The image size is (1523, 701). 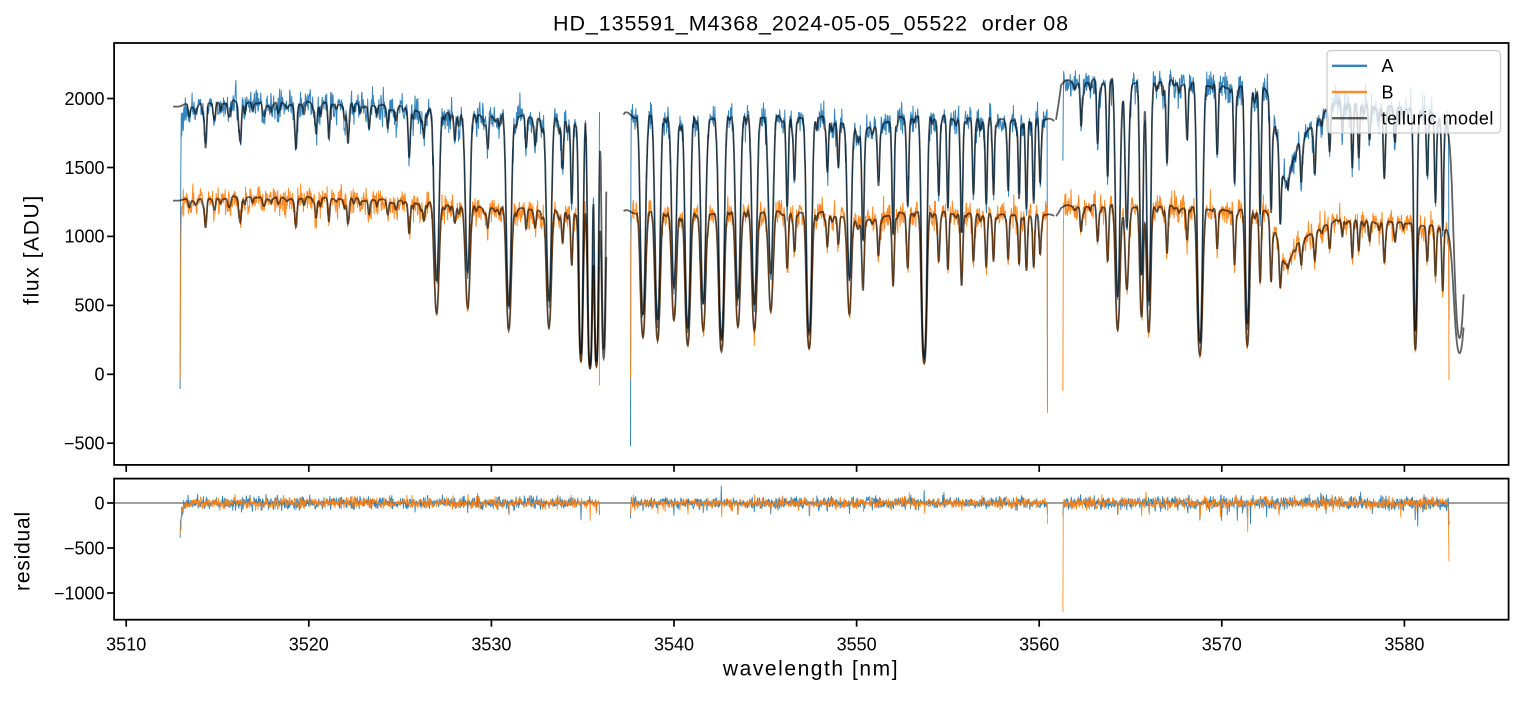 I want to click on svg-text: 3540, so click(x=674, y=645).